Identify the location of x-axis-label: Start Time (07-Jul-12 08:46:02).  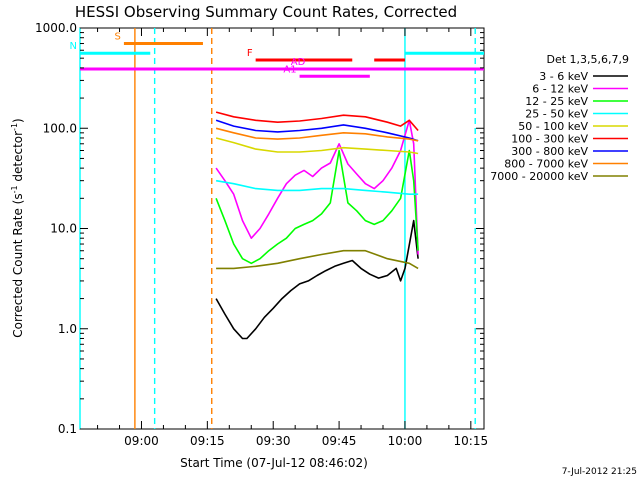
(274, 463).